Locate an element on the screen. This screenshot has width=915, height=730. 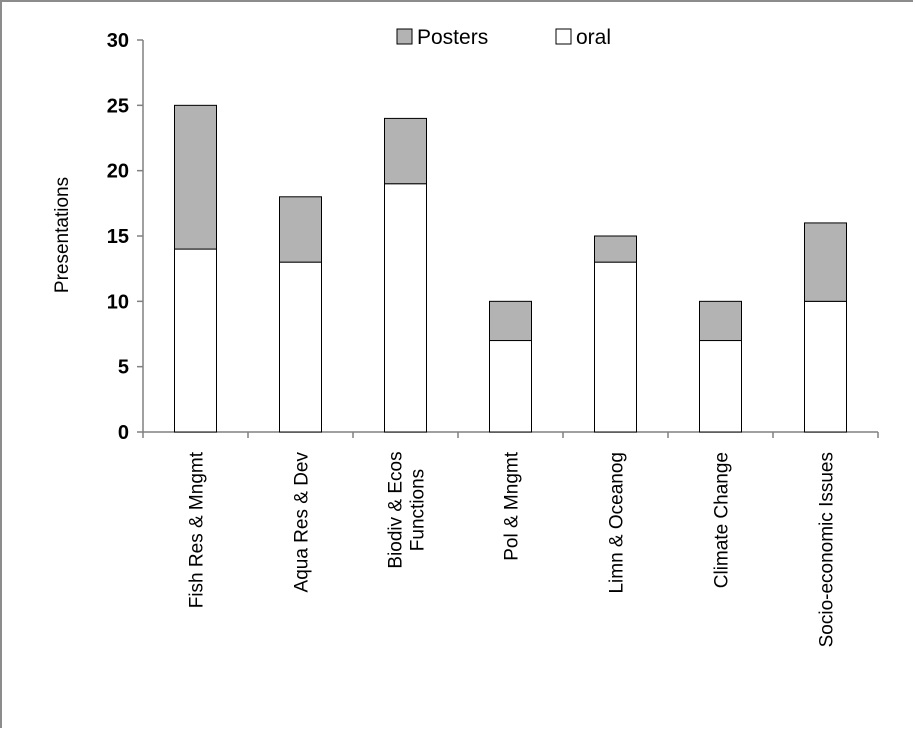
y-tick-label: 0 is located at coordinates (123, 433).